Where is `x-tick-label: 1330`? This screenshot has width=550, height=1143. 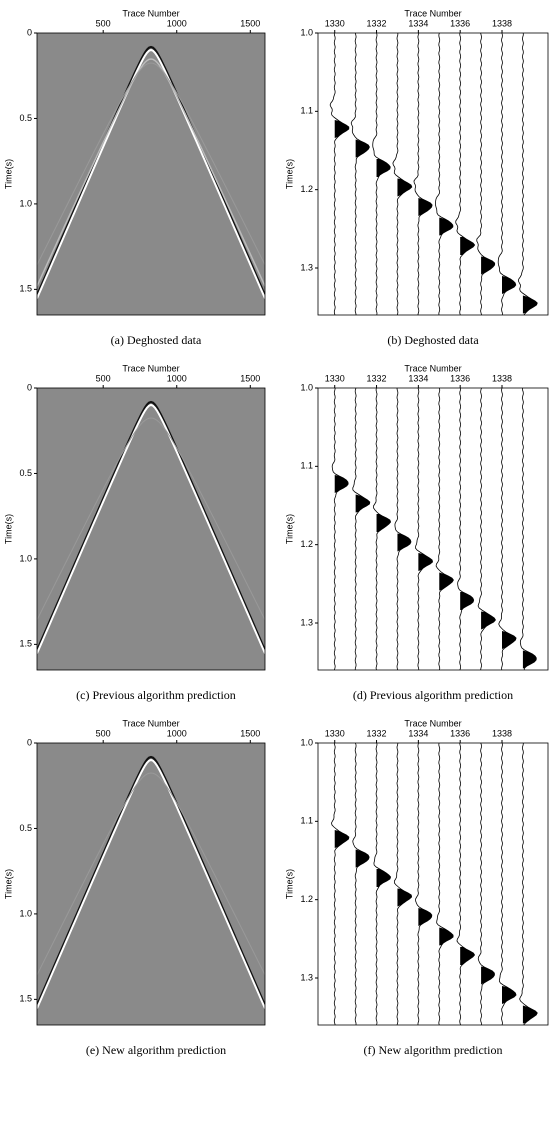
x-tick-label: 1330 is located at coordinates (335, 378).